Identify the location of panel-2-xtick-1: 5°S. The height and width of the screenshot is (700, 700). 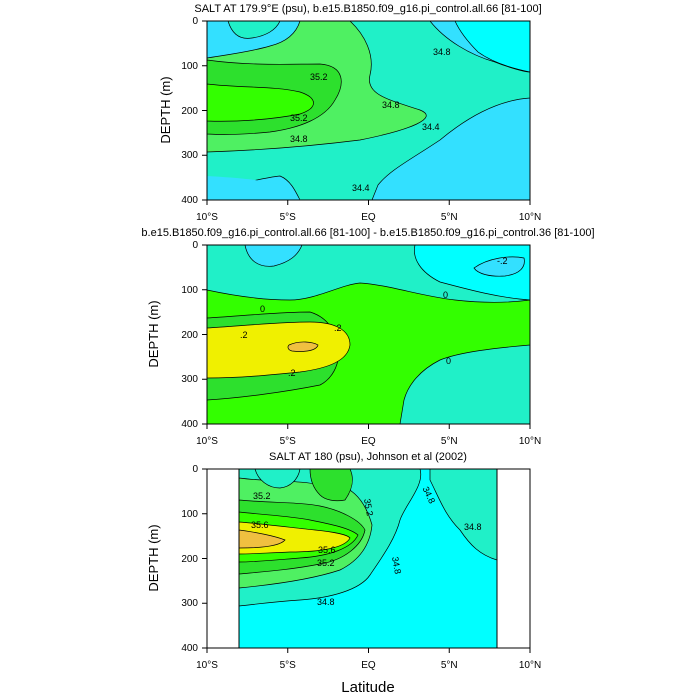
(288, 441).